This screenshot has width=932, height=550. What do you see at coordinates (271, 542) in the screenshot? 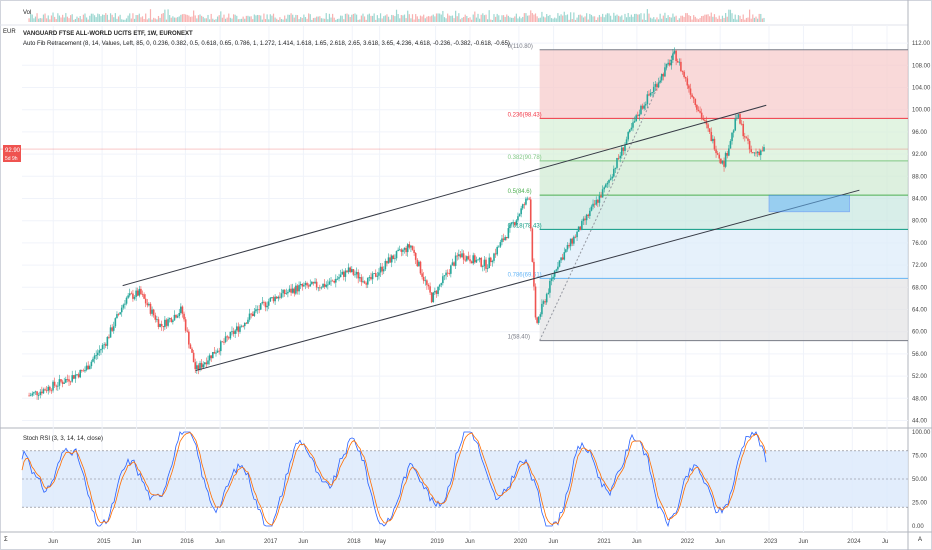
I see `time-tick-label: 2017` at bounding box center [271, 542].